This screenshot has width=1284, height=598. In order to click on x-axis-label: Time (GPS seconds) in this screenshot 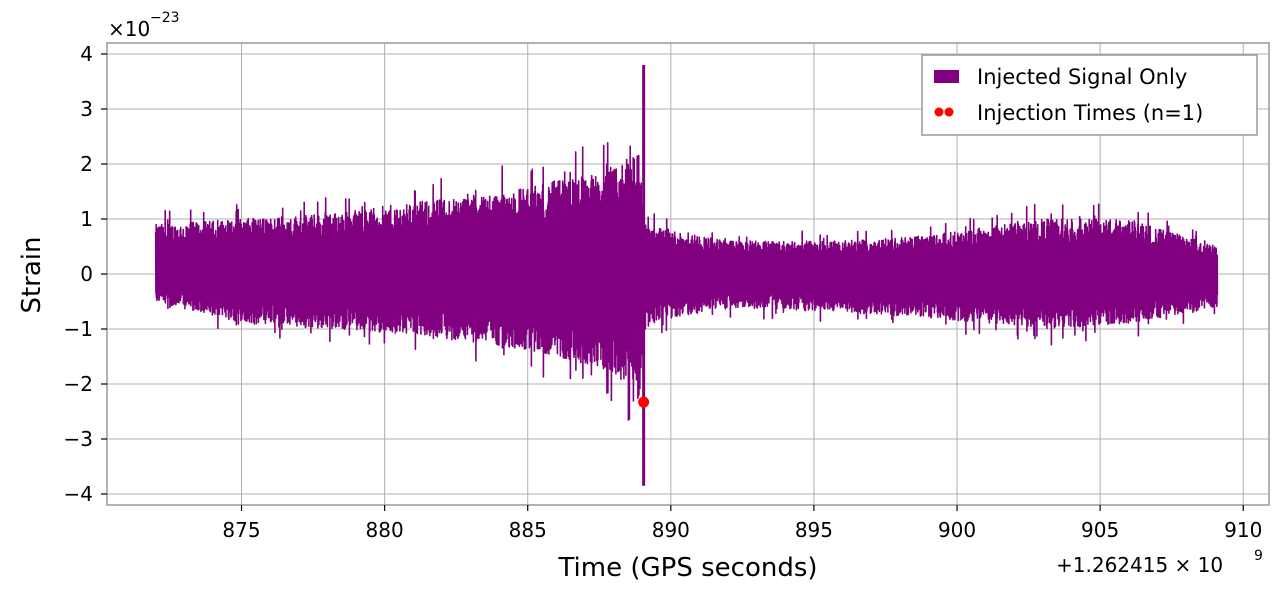, I will do `click(687, 568)`.